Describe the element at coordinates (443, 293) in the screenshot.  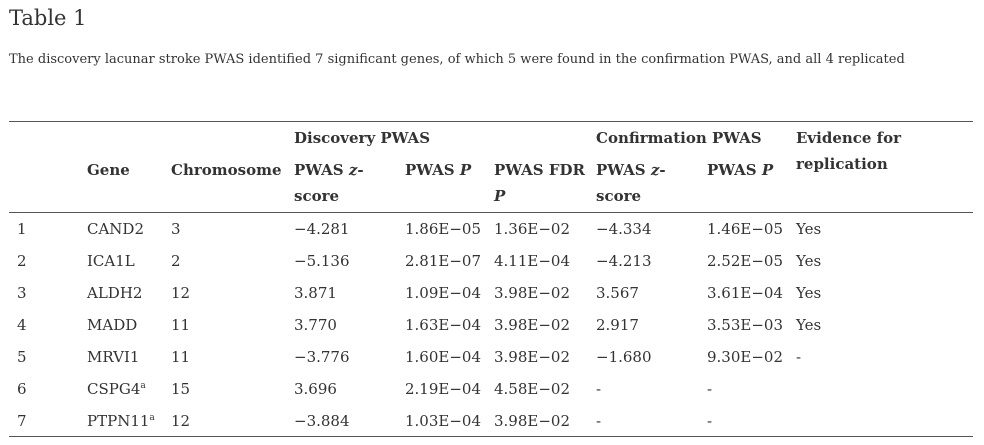
I see `cell-discovery-p: 1.09E−04` at that location.